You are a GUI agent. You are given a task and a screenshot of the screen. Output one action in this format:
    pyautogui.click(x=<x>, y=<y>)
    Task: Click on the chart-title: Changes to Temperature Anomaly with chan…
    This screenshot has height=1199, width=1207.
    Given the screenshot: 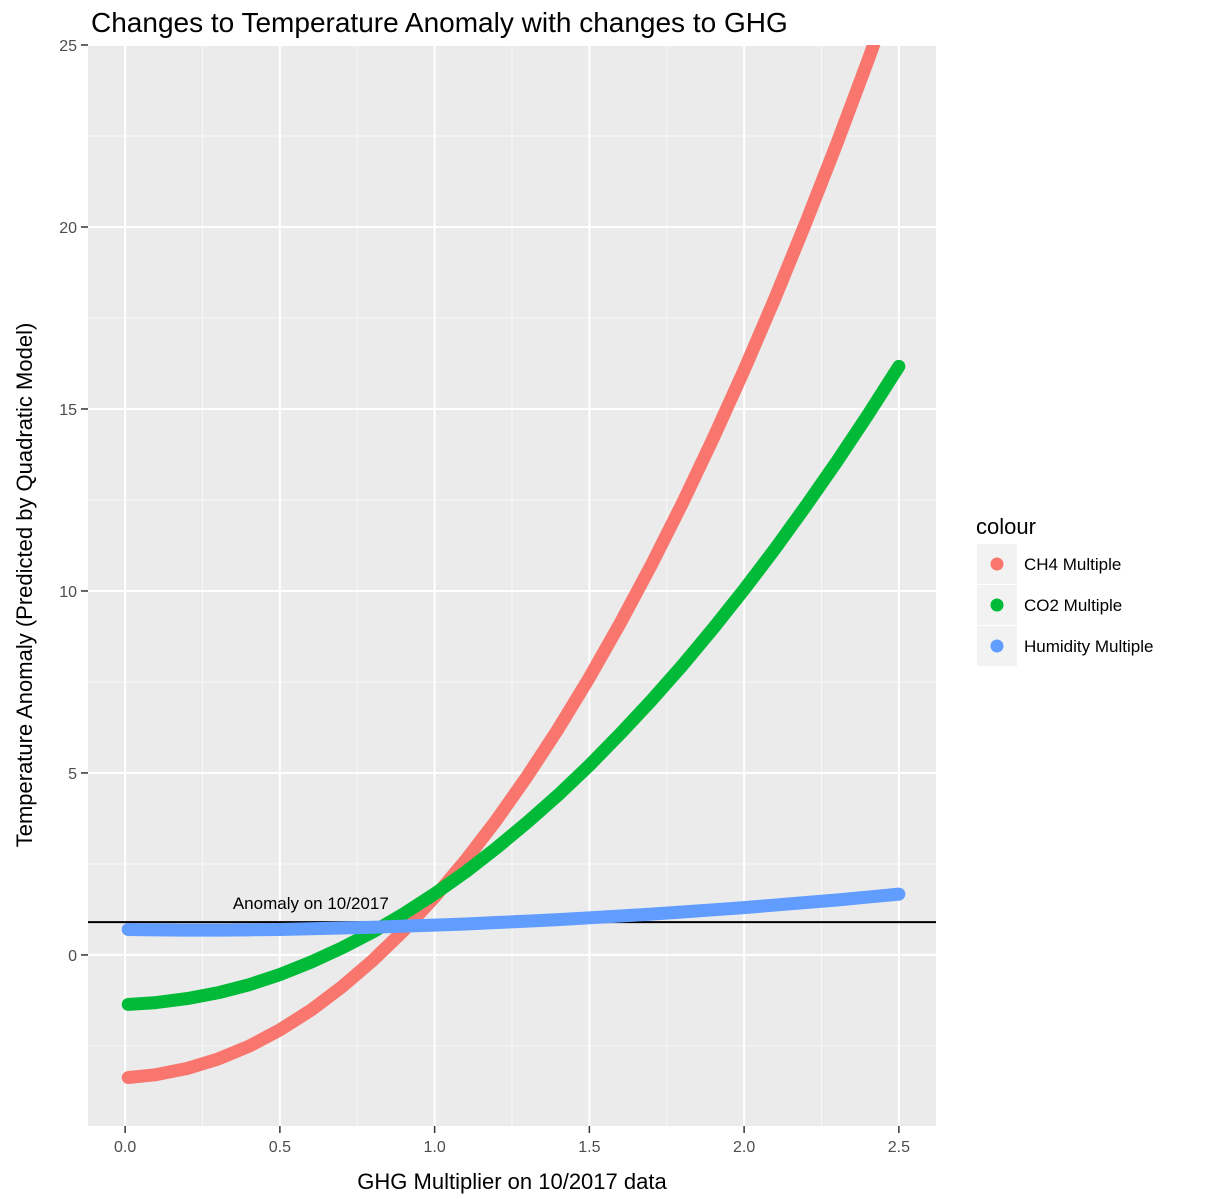 What is the action you would take?
    pyautogui.click(x=439, y=22)
    